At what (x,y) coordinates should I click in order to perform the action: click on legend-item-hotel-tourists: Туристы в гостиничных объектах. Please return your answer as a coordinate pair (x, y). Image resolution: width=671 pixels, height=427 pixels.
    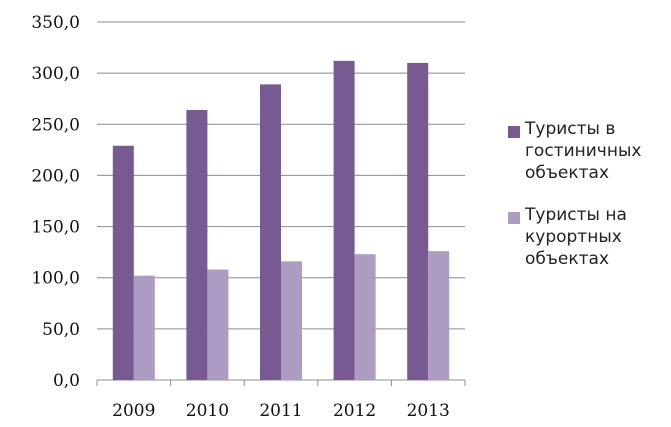
    Looking at the image, I should click on (589, 151).